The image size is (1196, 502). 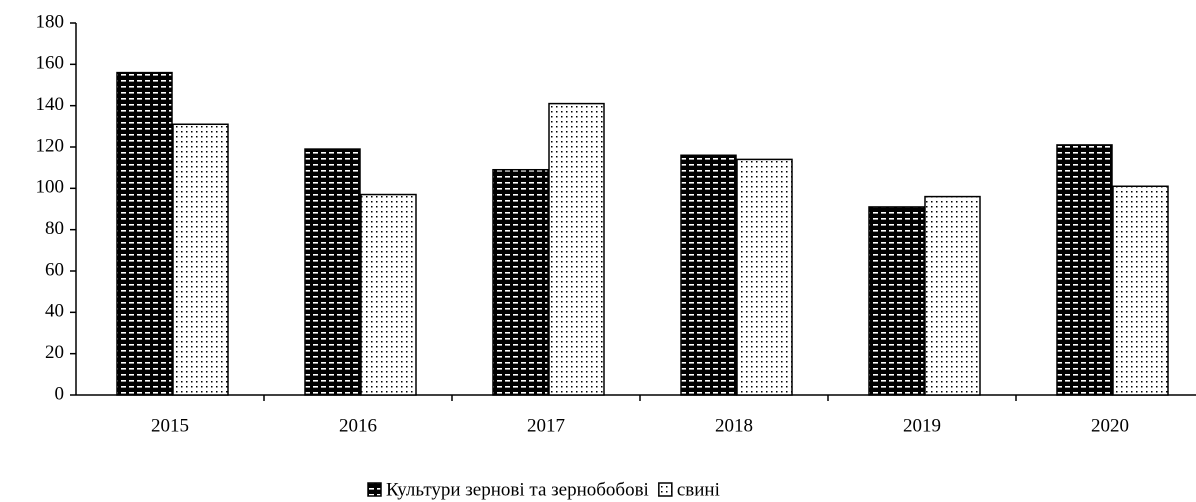 What do you see at coordinates (922, 425) in the screenshot?
I see `x-tick-label: 2019` at bounding box center [922, 425].